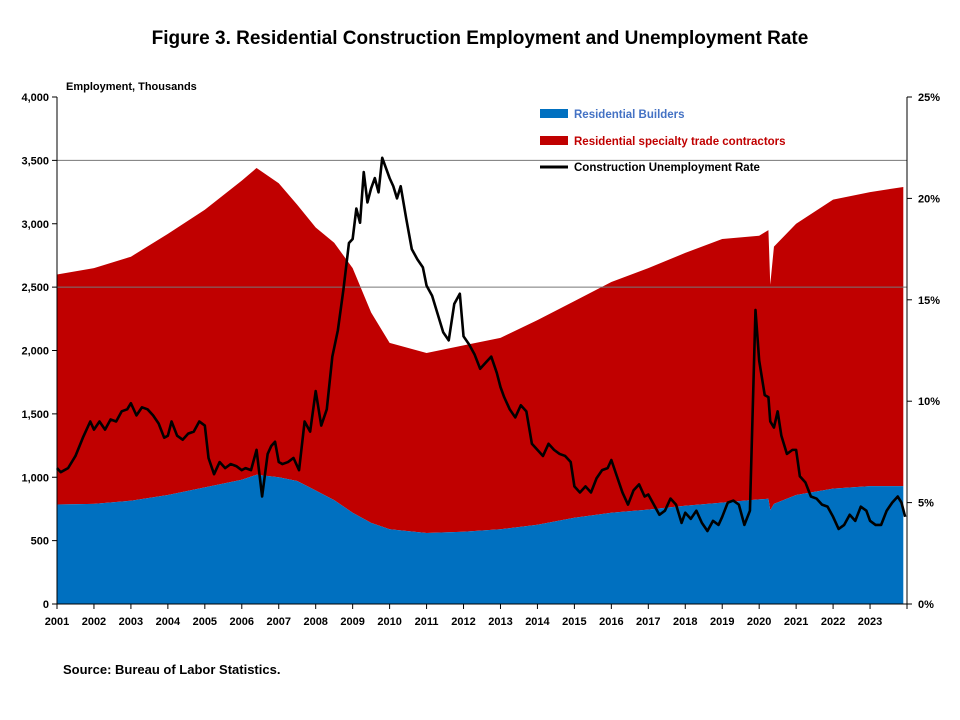  What do you see at coordinates (680, 142) in the screenshot?
I see `legend-label: Residential specialty trade contractors` at bounding box center [680, 142].